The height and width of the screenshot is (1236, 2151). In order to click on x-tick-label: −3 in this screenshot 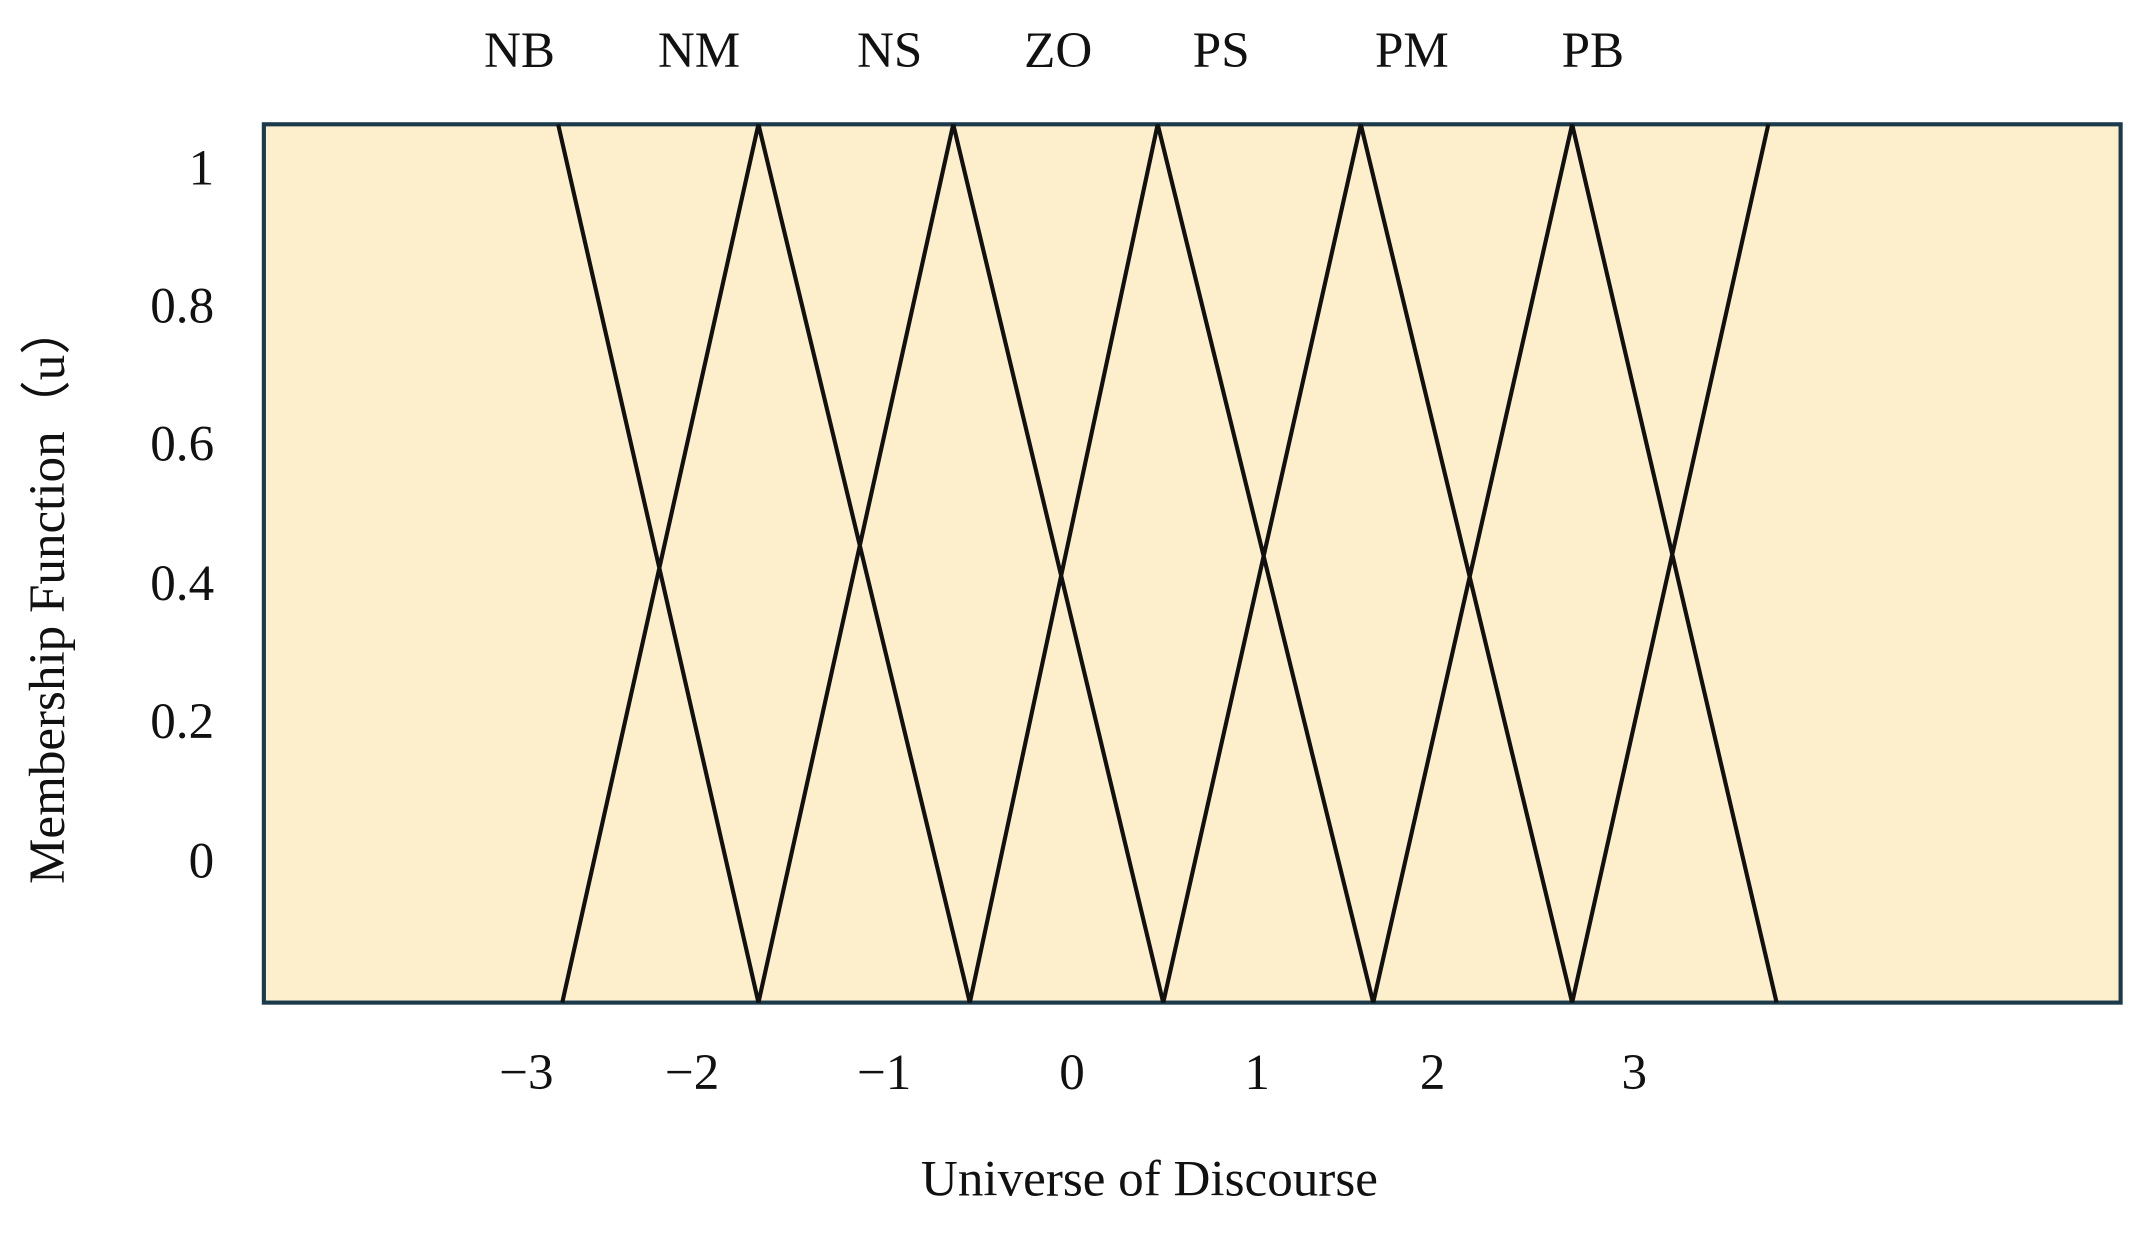, I will do `click(526, 1072)`.